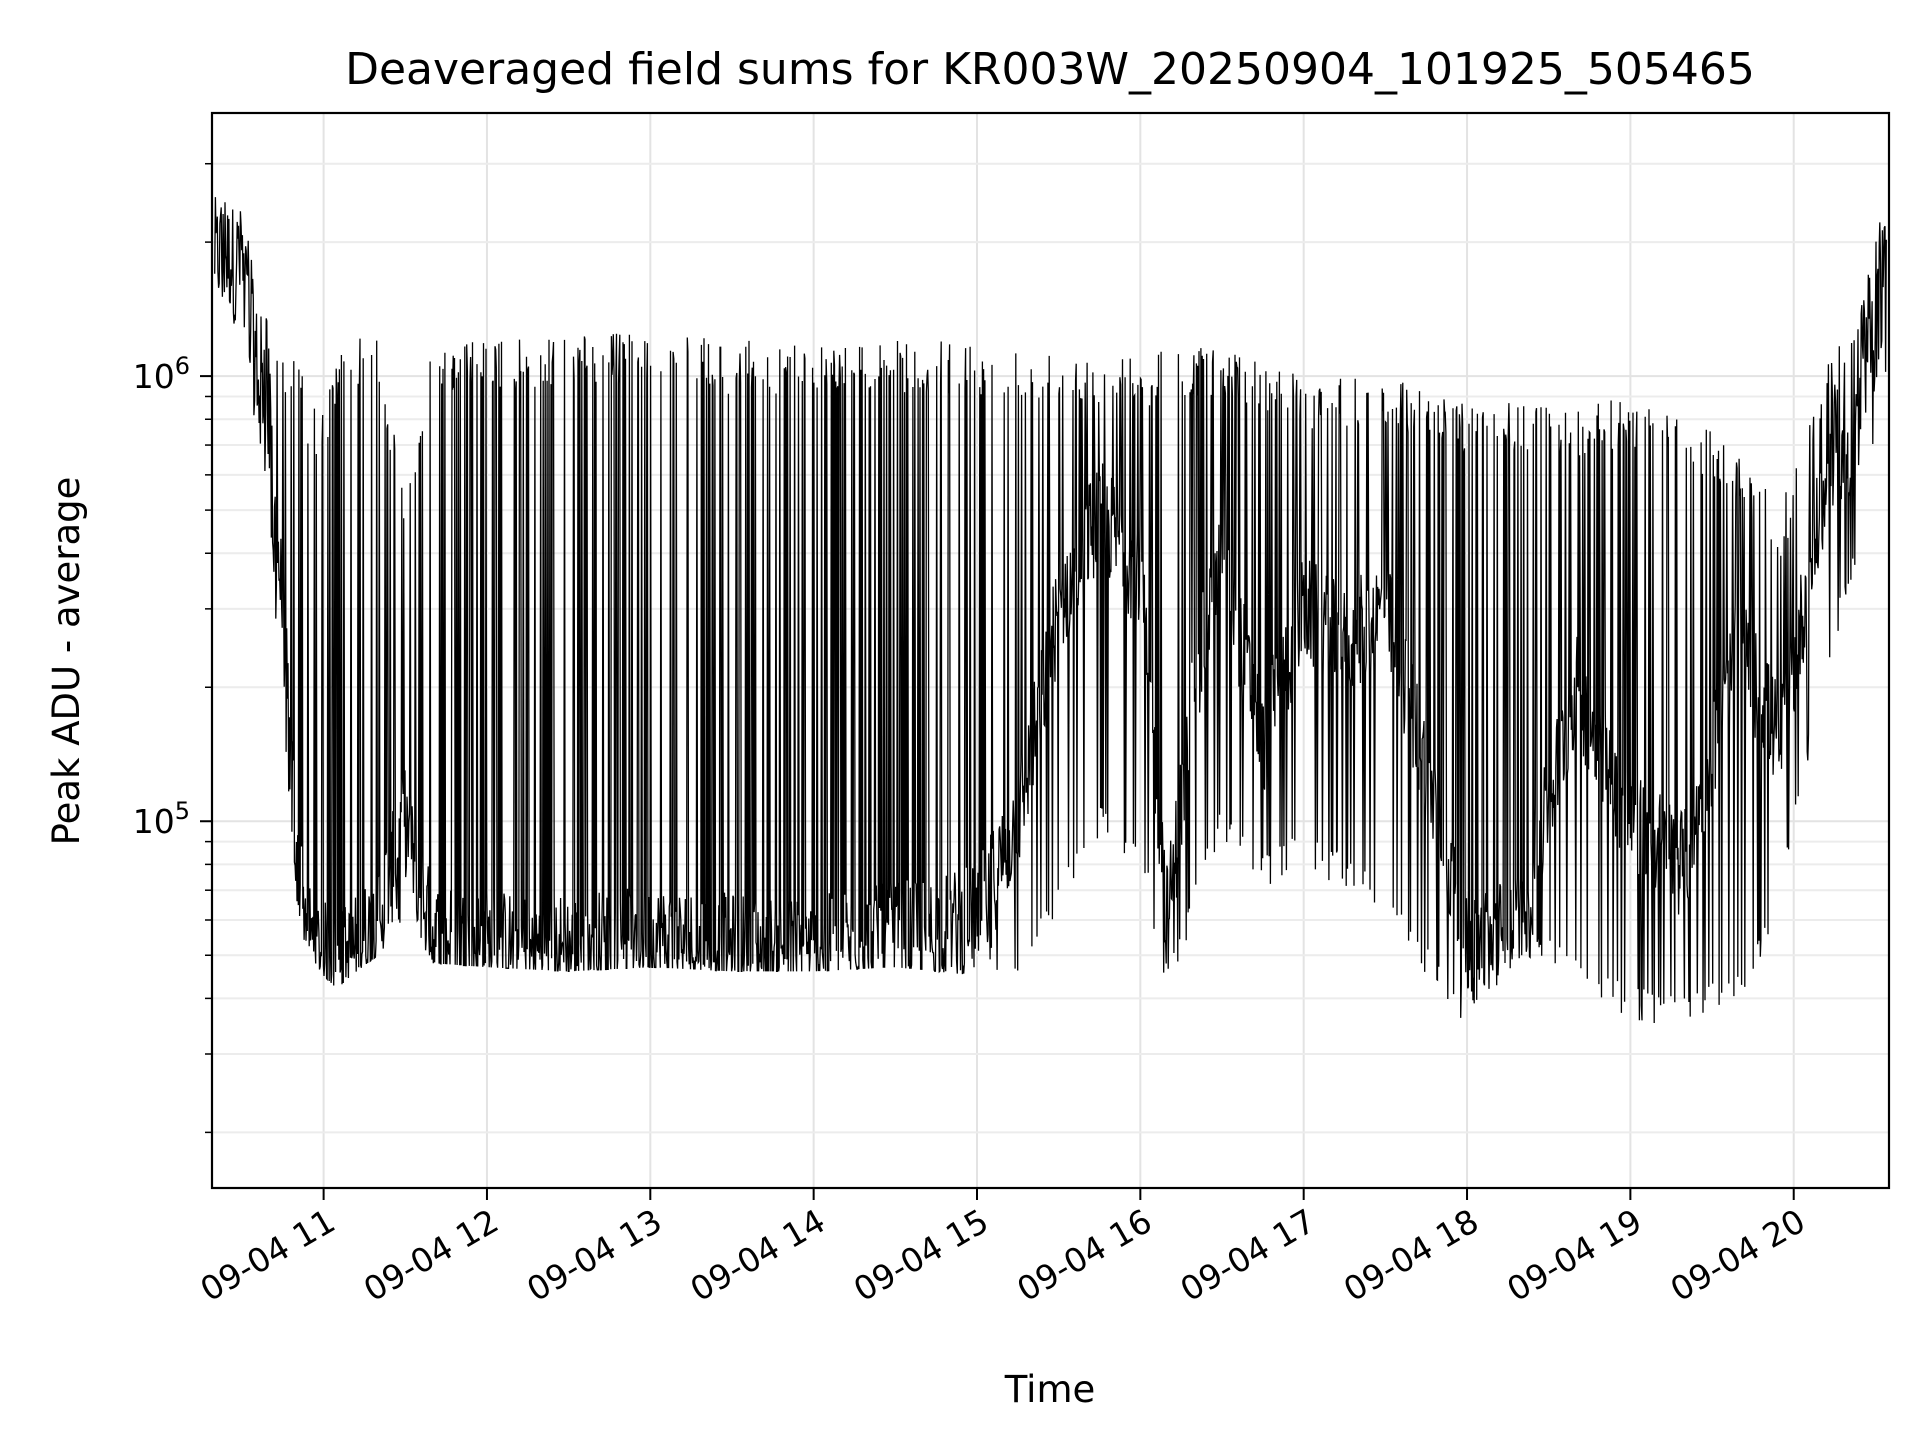 The height and width of the screenshot is (1440, 1920). I want to click on y-axis-label: Peak ADU - average, so click(66, 661).